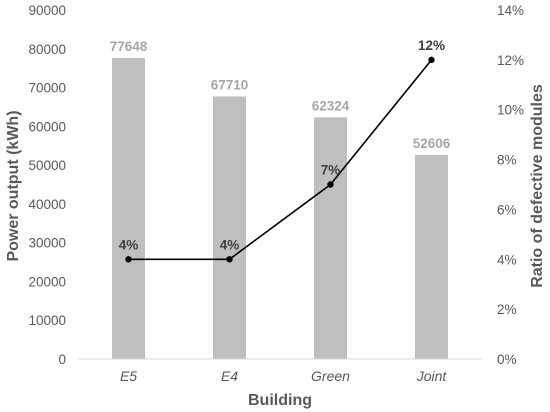 This screenshot has width=550, height=412. I want to click on bar-data-label: 62324, so click(331, 105).